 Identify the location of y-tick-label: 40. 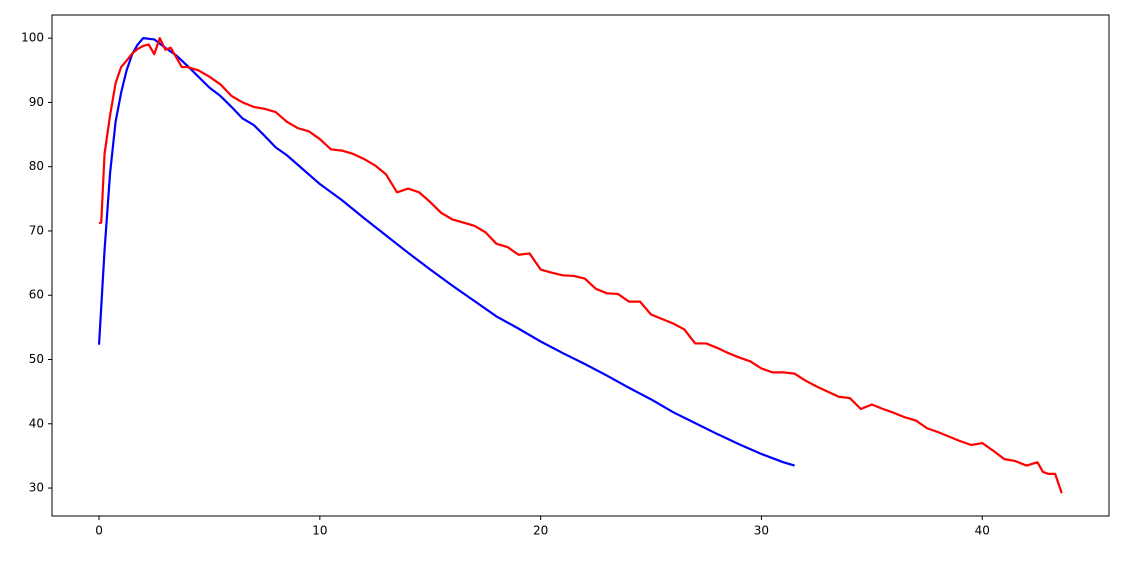
(36, 423).